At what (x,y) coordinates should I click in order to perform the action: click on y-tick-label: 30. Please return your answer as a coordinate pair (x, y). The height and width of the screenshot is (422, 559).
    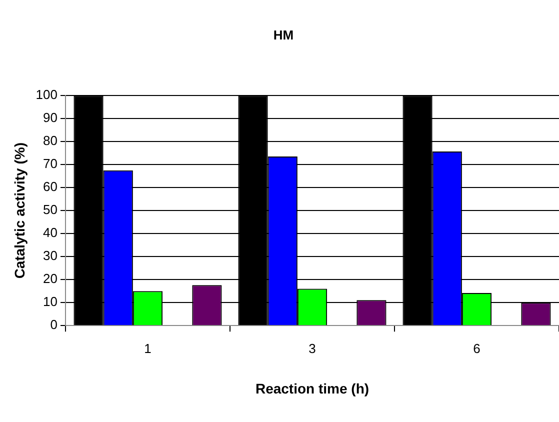
    Looking at the image, I should click on (50, 256).